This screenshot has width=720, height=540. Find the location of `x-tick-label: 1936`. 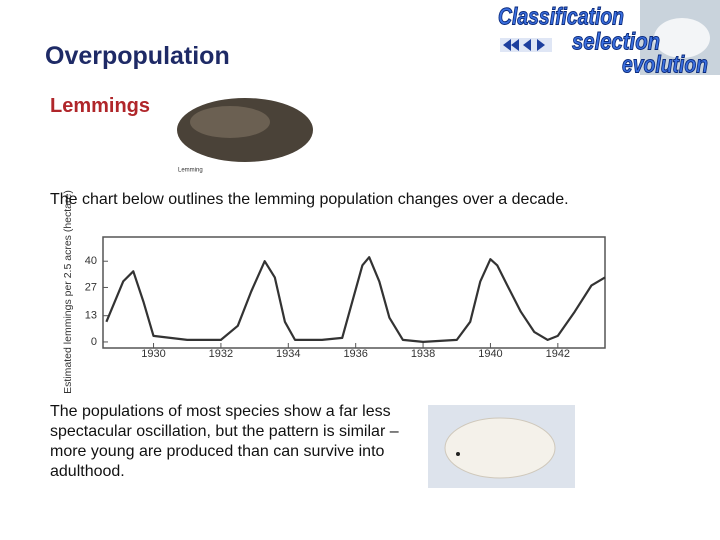

x-tick-label: 1936 is located at coordinates (355, 354).